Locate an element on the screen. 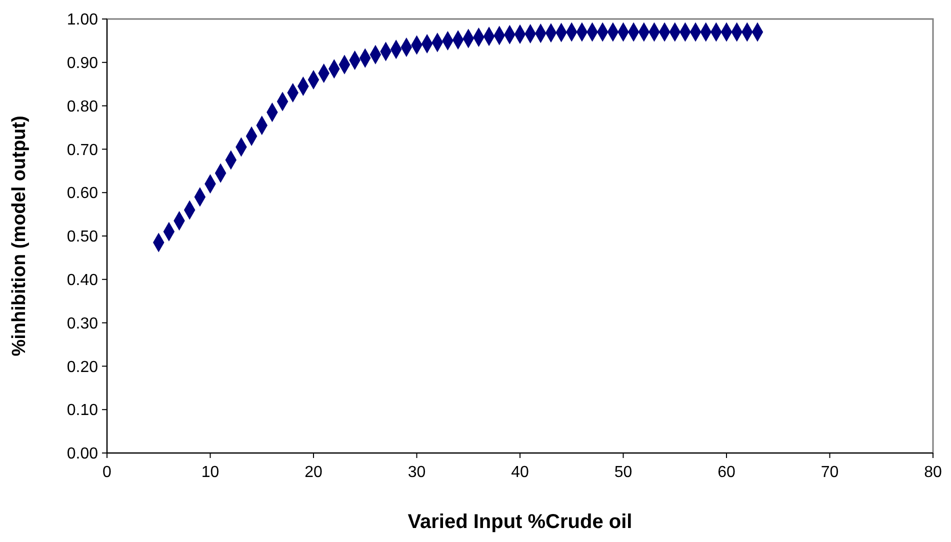  y-tick-label: 0.40 is located at coordinates (82, 280).